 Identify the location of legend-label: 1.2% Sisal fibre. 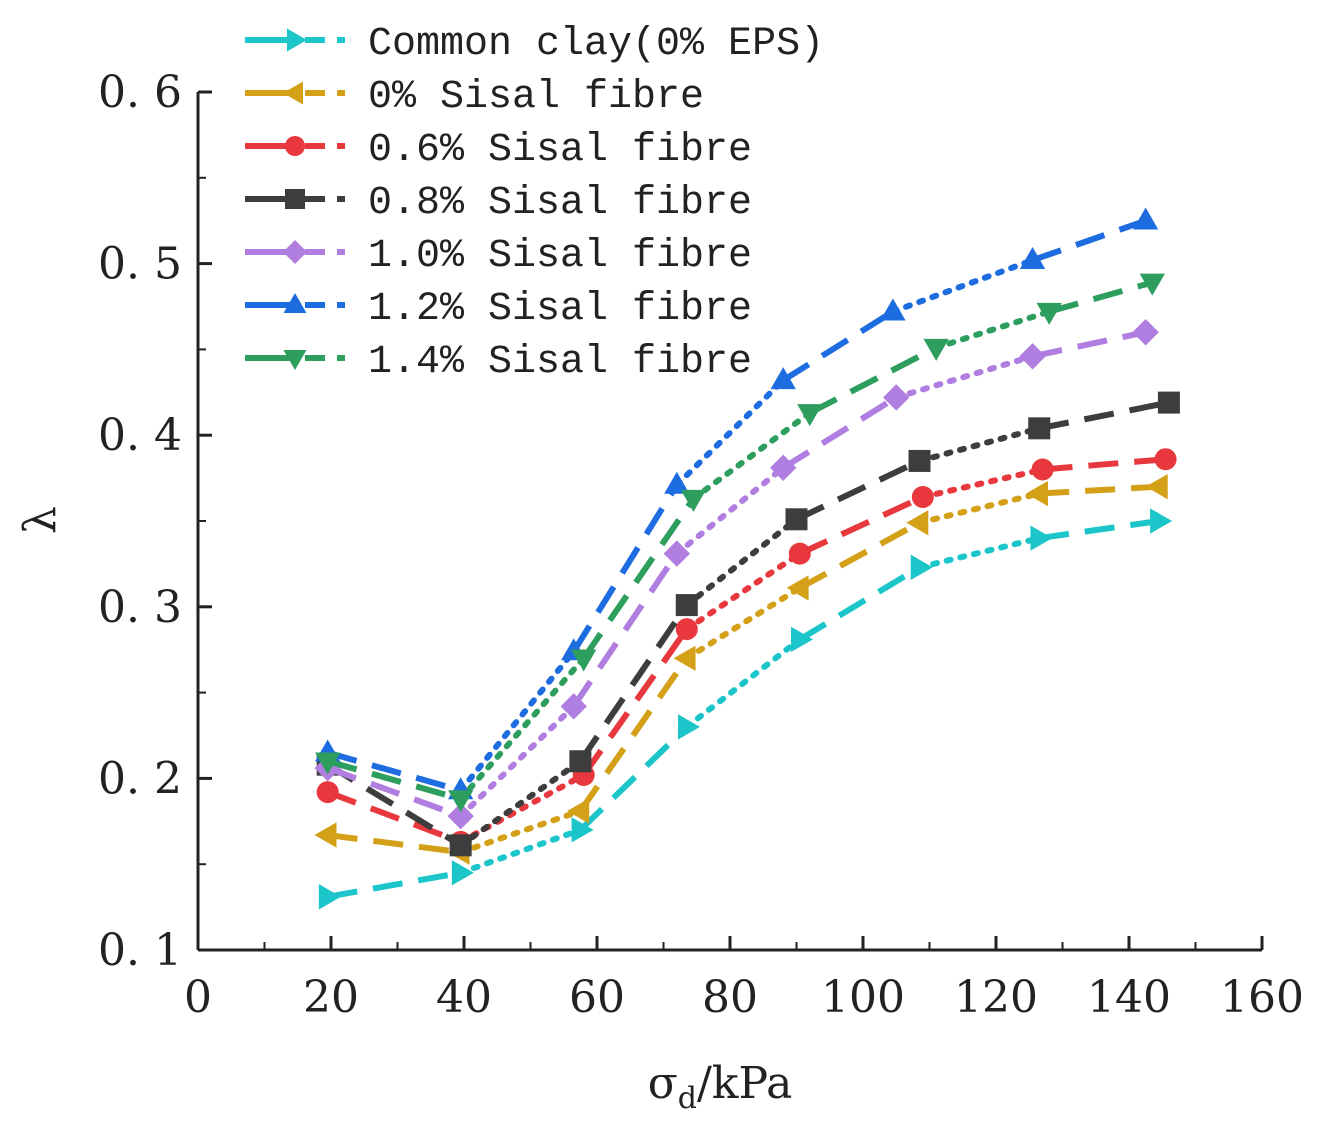
(560, 309).